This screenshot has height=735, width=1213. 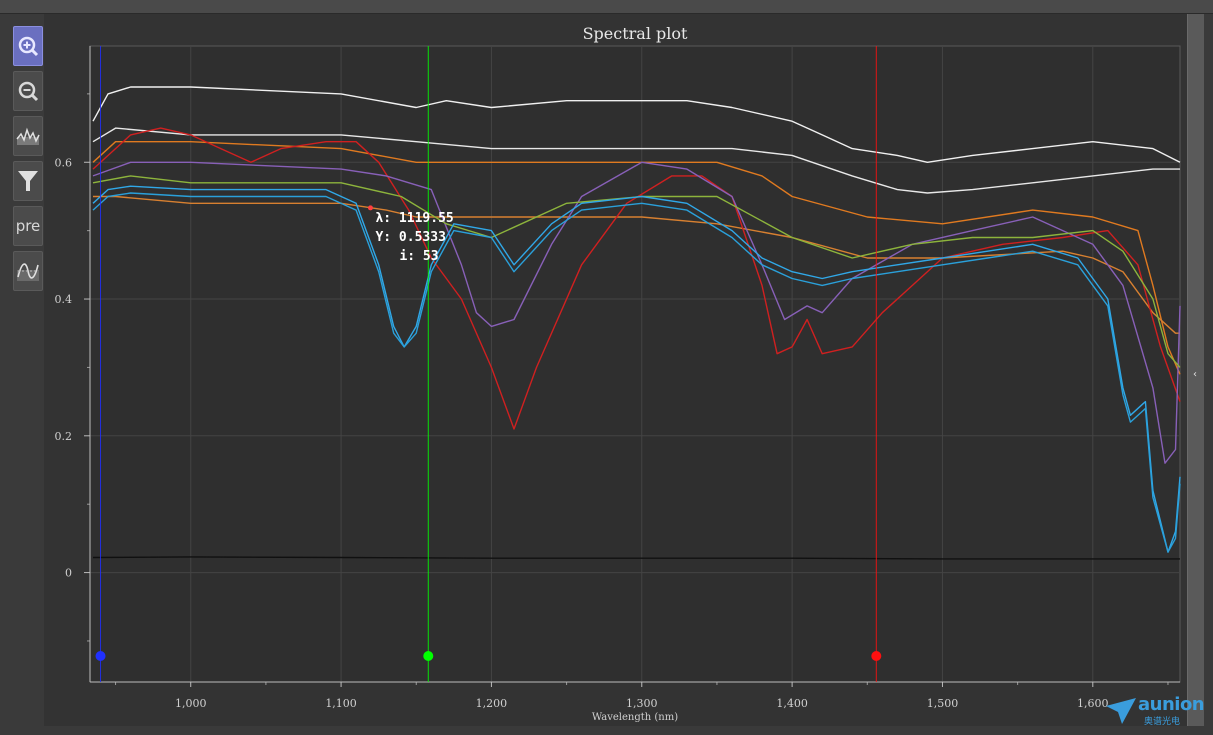 What do you see at coordinates (370, 208) in the screenshot?
I see `cursor-point` at bounding box center [370, 208].